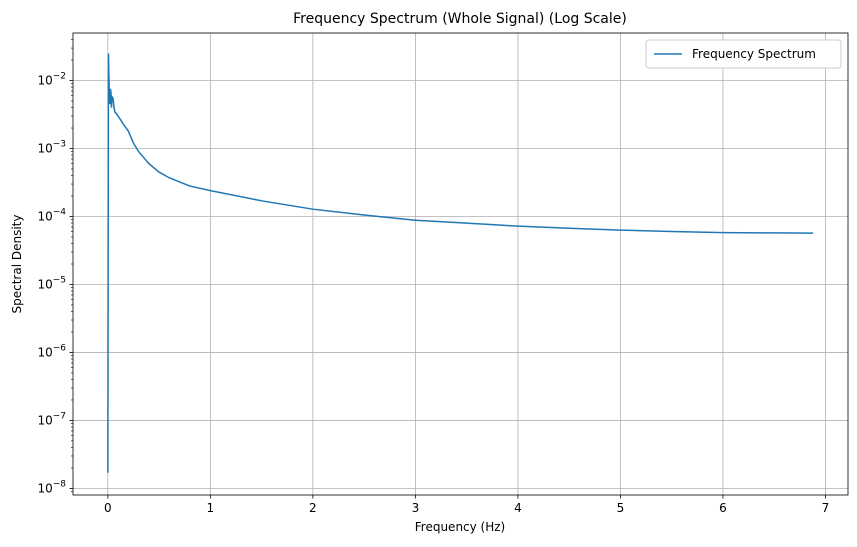 The image size is (857, 547). What do you see at coordinates (51, 351) in the screenshot?
I see `y-tick-label: 10⁻⁶` at bounding box center [51, 351].